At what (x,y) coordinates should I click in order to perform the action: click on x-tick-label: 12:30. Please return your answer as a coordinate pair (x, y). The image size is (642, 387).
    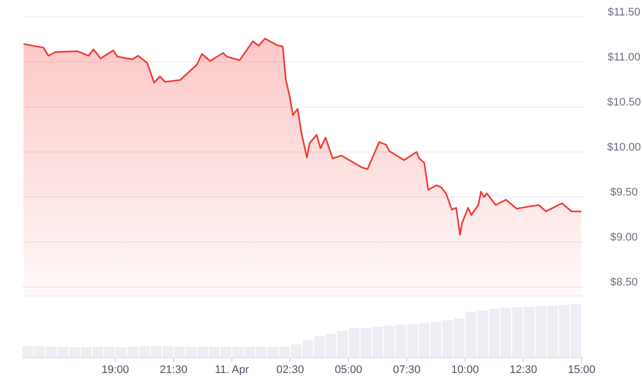
    Looking at the image, I should click on (524, 370).